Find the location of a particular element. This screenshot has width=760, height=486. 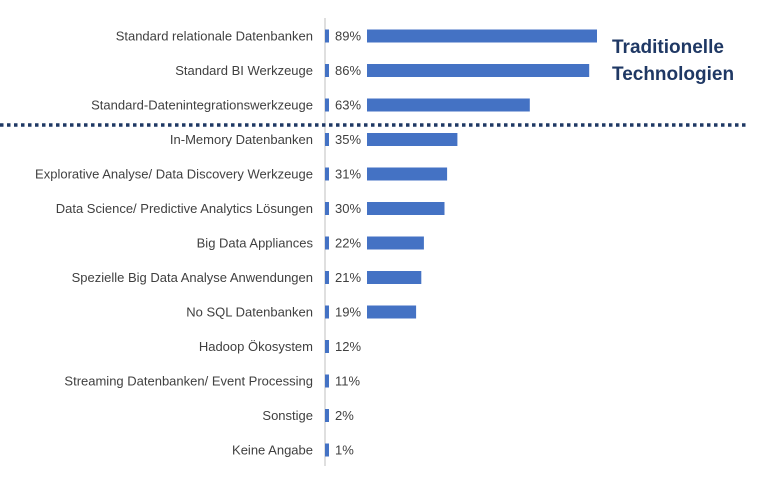

value-label: 19% is located at coordinates (348, 312).